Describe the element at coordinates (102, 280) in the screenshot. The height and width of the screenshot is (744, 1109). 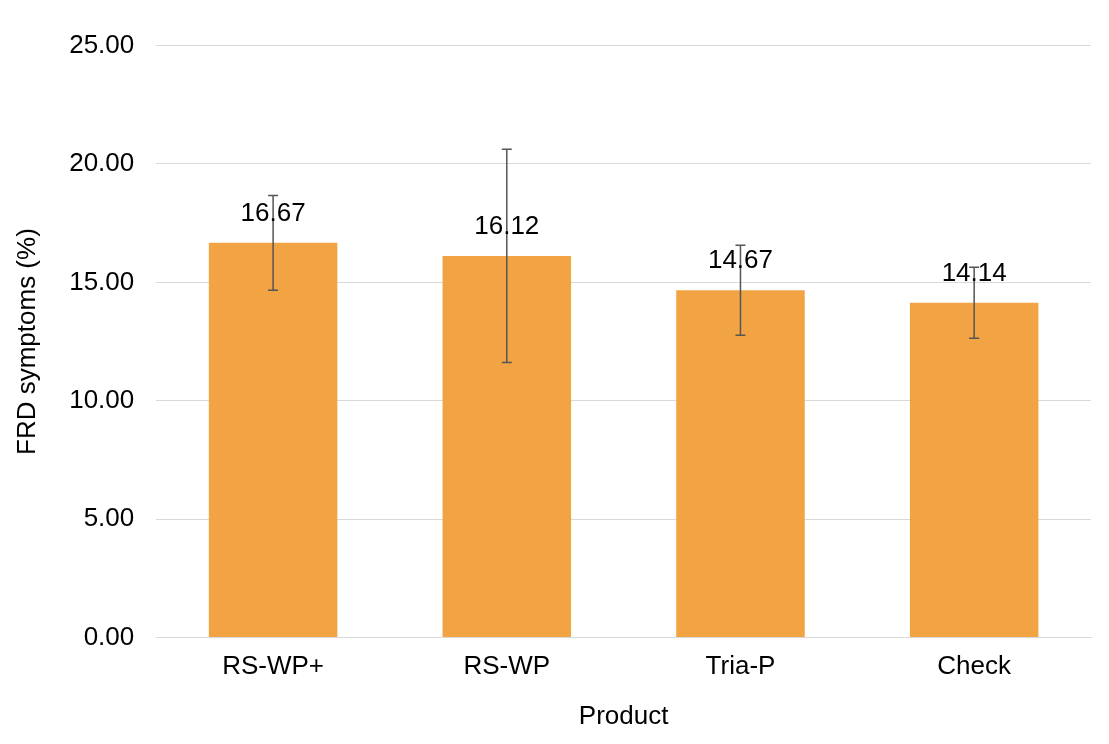
I see `y-tick-label: 15.00` at that location.